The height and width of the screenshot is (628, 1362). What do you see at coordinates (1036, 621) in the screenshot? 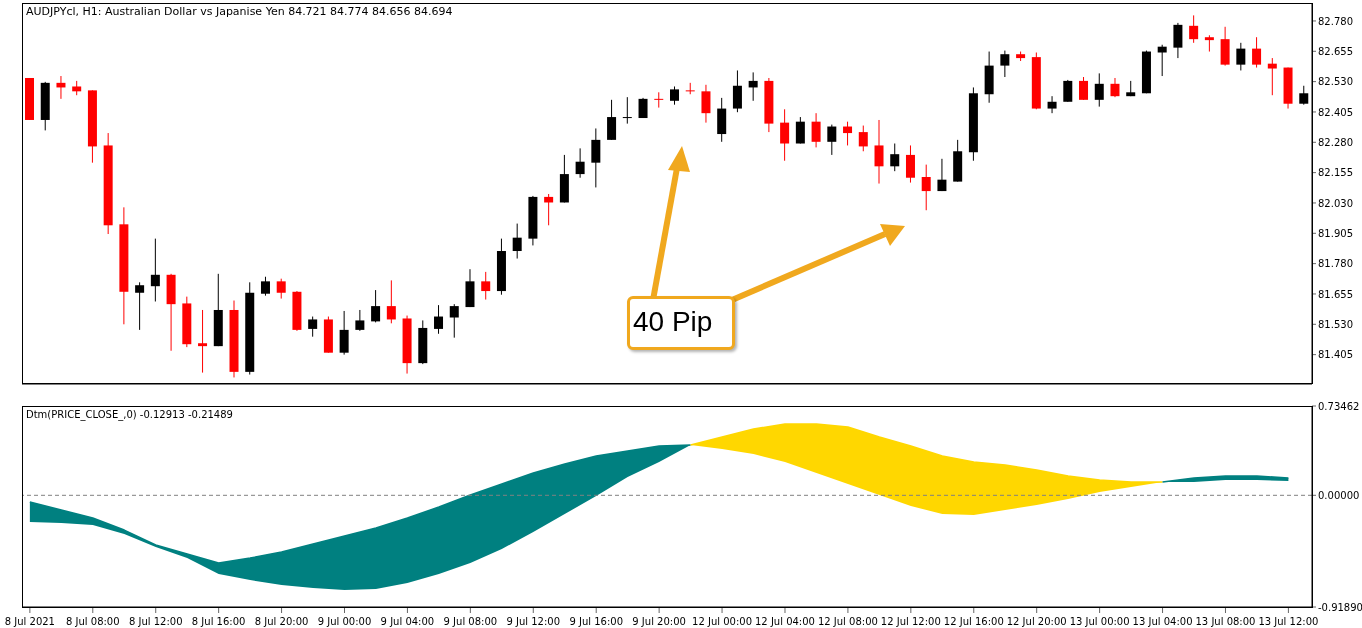
I see `x-tick-label: 12 Jul 20:00` at bounding box center [1036, 621].